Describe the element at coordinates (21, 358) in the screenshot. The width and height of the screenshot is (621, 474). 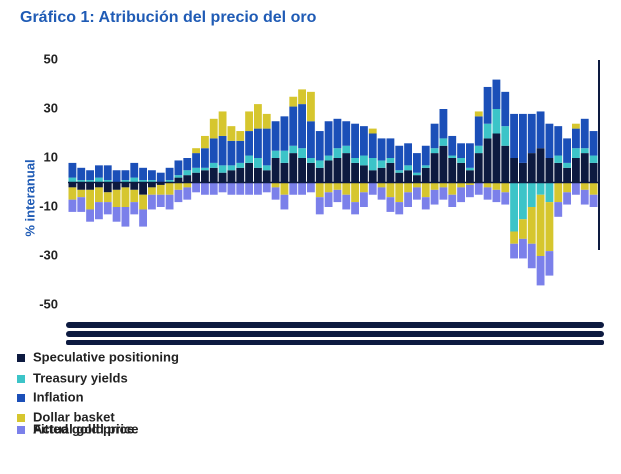
I see `legend-swatch` at that location.